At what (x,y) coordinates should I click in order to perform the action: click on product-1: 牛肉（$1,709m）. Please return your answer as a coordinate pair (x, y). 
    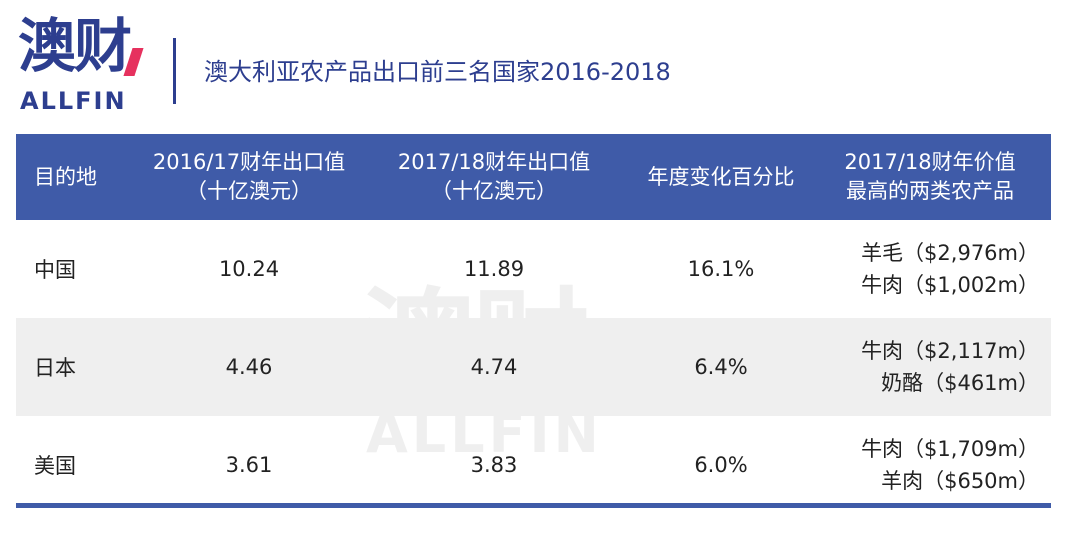
    Looking at the image, I should click on (950, 449).